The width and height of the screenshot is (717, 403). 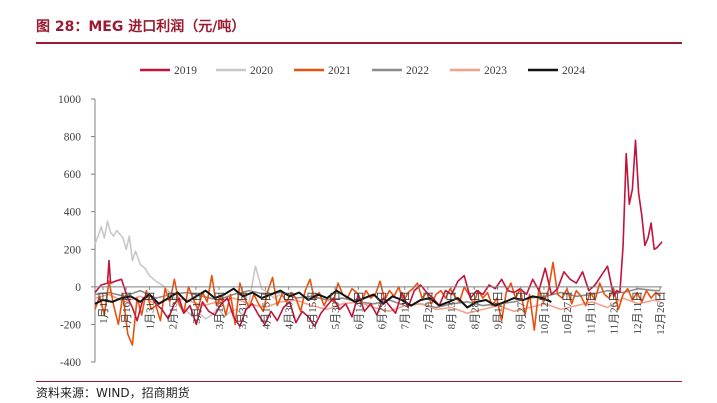 I want to click on x-tick-label: 1月1日, so click(x=104, y=307).